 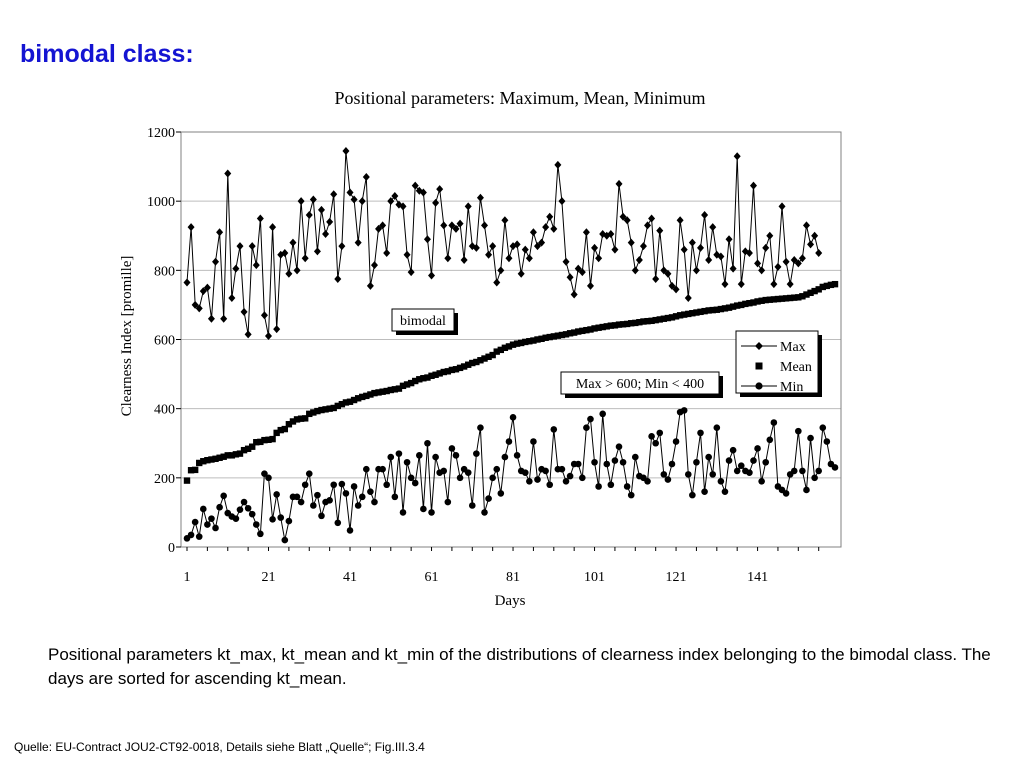 I want to click on annotation-threshold-text: Max > 600; Min < 400, so click(x=640, y=384).